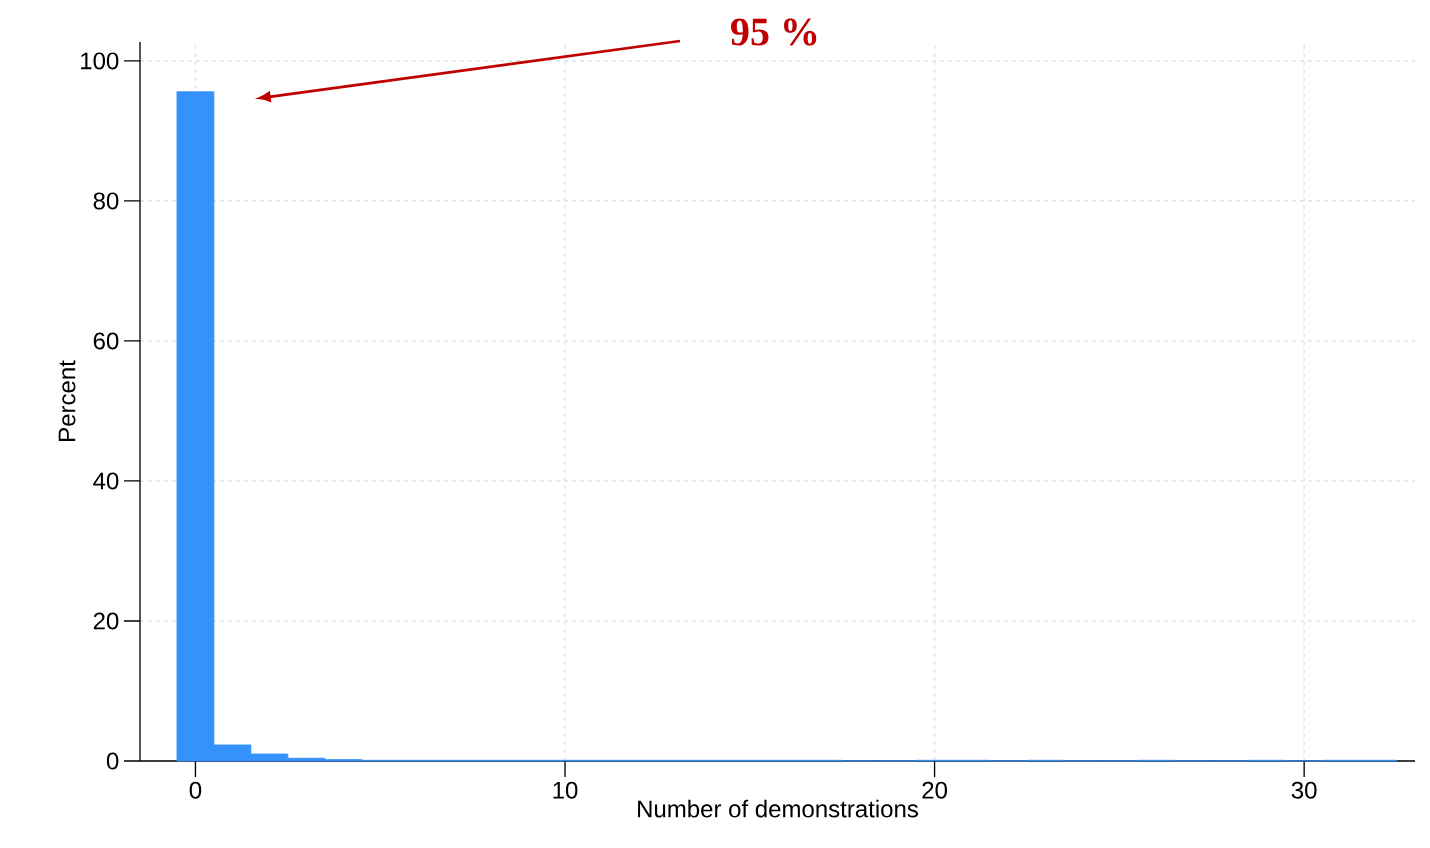 Image resolution: width=1430 pixels, height=848 pixels. What do you see at coordinates (934, 790) in the screenshot?
I see `x-tick-label: 20` at bounding box center [934, 790].